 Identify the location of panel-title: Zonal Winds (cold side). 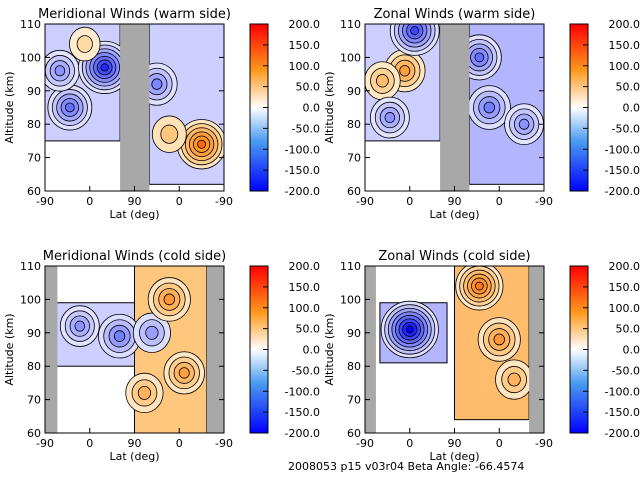
(454, 256).